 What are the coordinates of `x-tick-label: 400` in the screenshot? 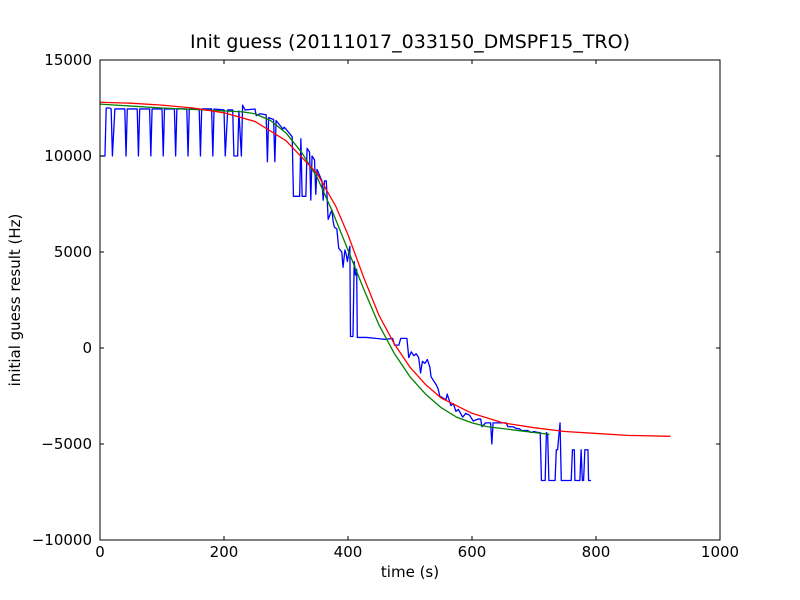 It's located at (348, 552).